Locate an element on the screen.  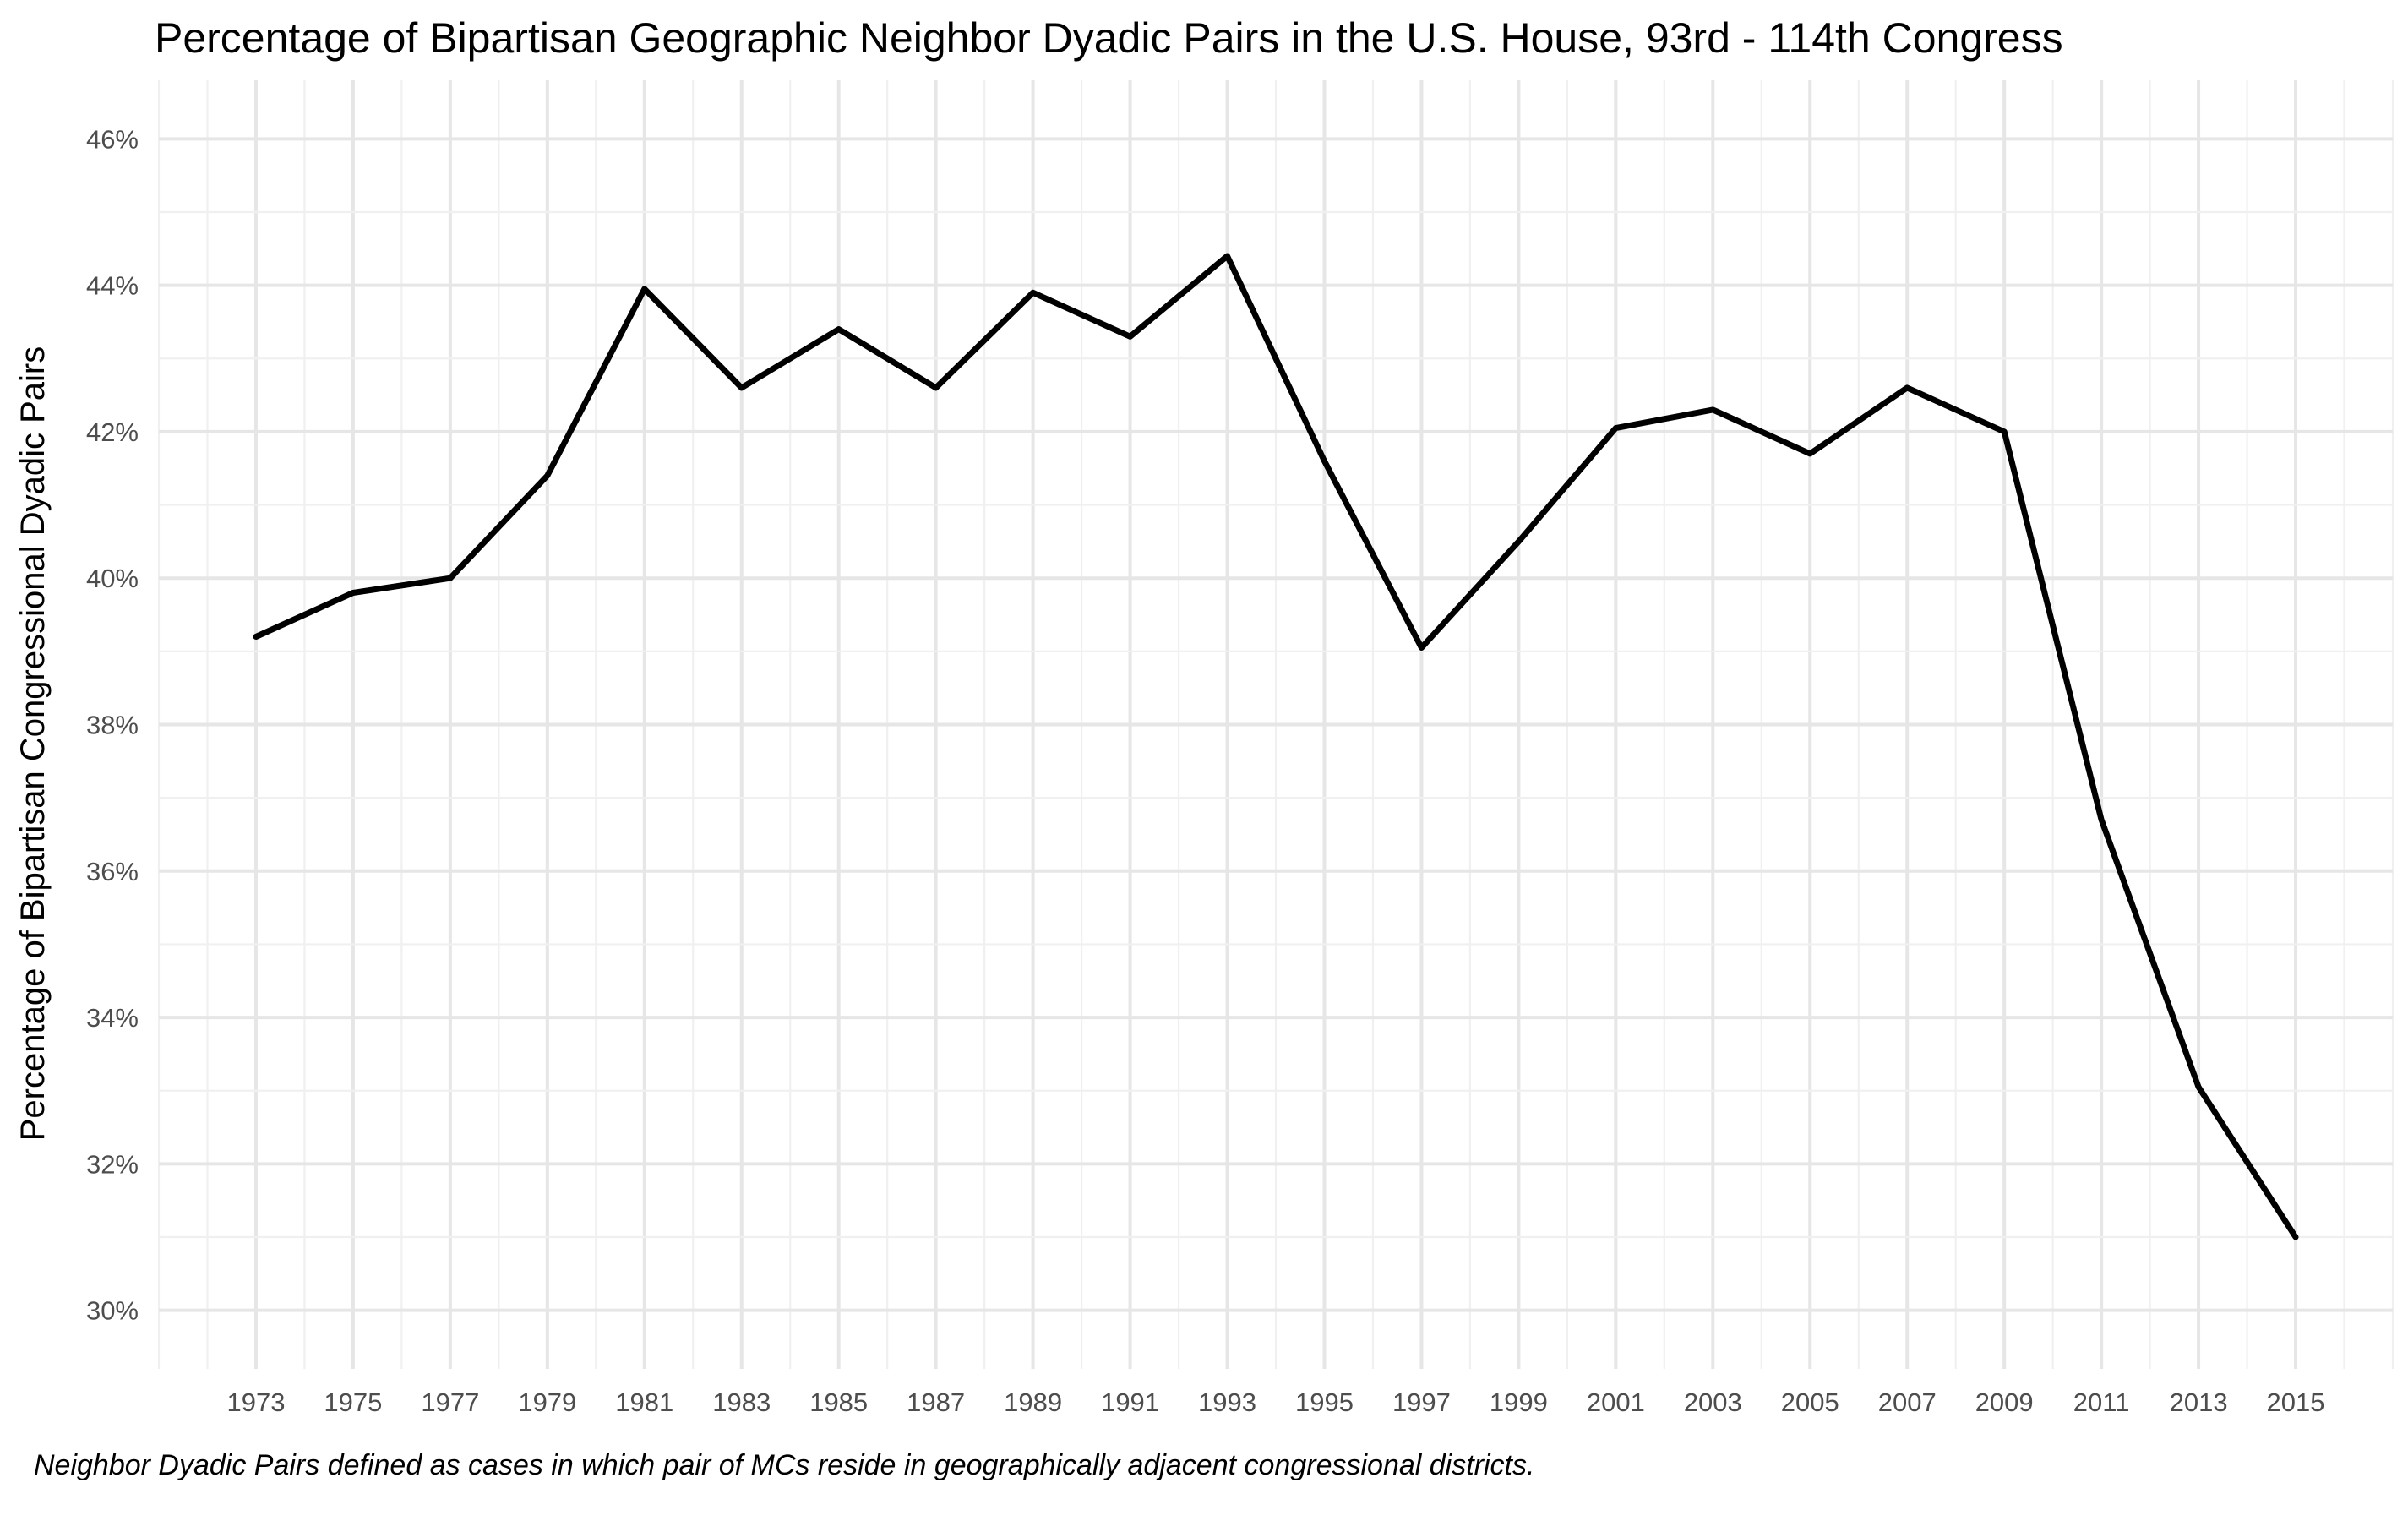
y-tick-label: 30% is located at coordinates (112, 1311).